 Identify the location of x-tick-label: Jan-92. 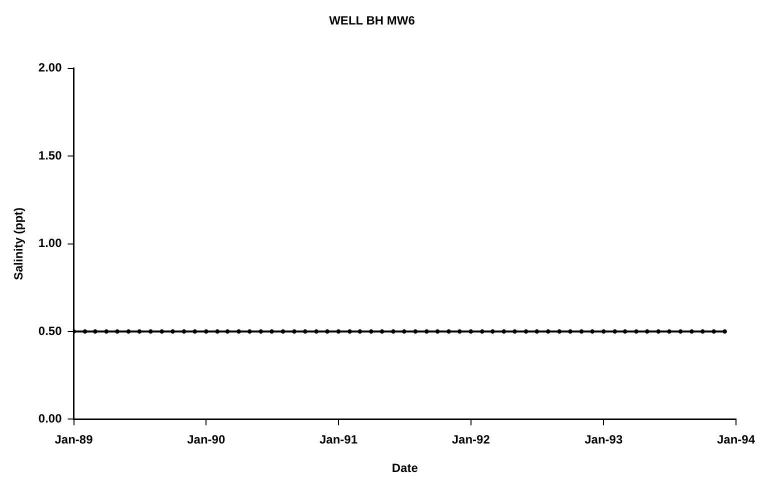
(471, 439).